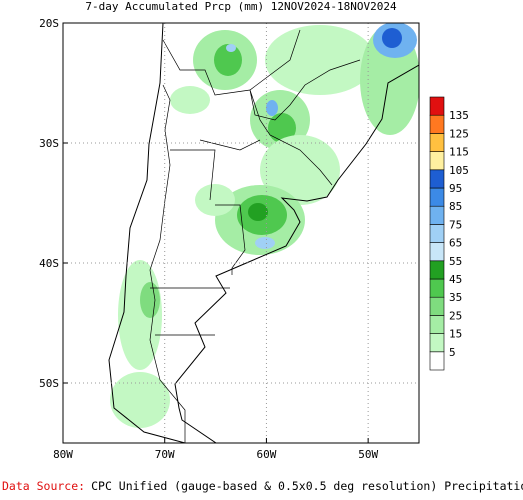  What do you see at coordinates (459, 170) in the screenshot?
I see `colorbar-label: 105` at bounding box center [459, 170].